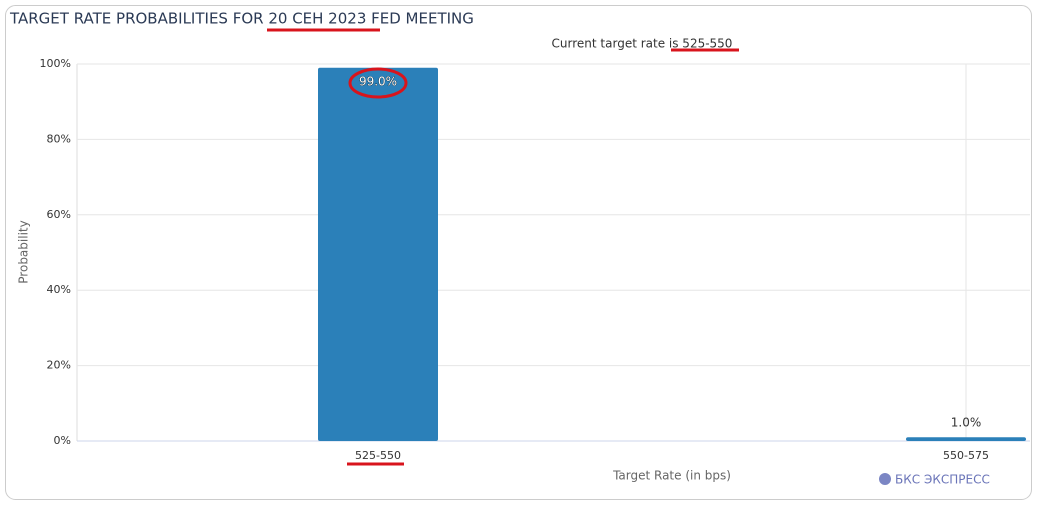 The image size is (1044, 515). What do you see at coordinates (55, 63) in the screenshot?
I see `y-tick-label: 100%` at bounding box center [55, 63].